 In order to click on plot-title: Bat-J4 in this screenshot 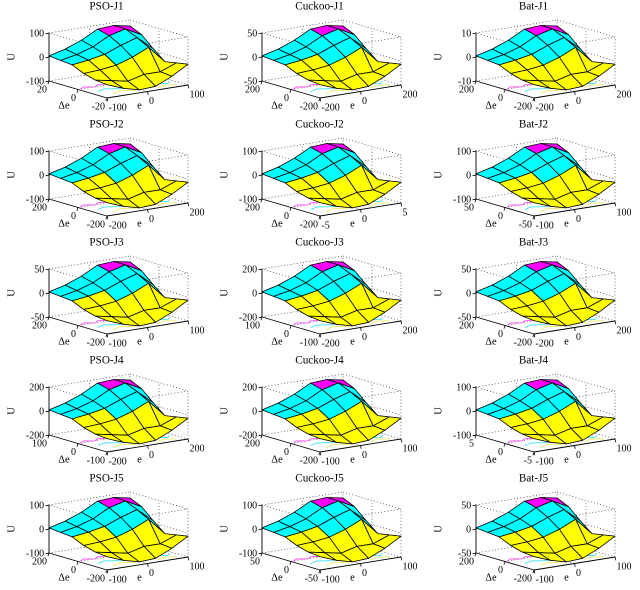, I will do `click(534, 360)`.